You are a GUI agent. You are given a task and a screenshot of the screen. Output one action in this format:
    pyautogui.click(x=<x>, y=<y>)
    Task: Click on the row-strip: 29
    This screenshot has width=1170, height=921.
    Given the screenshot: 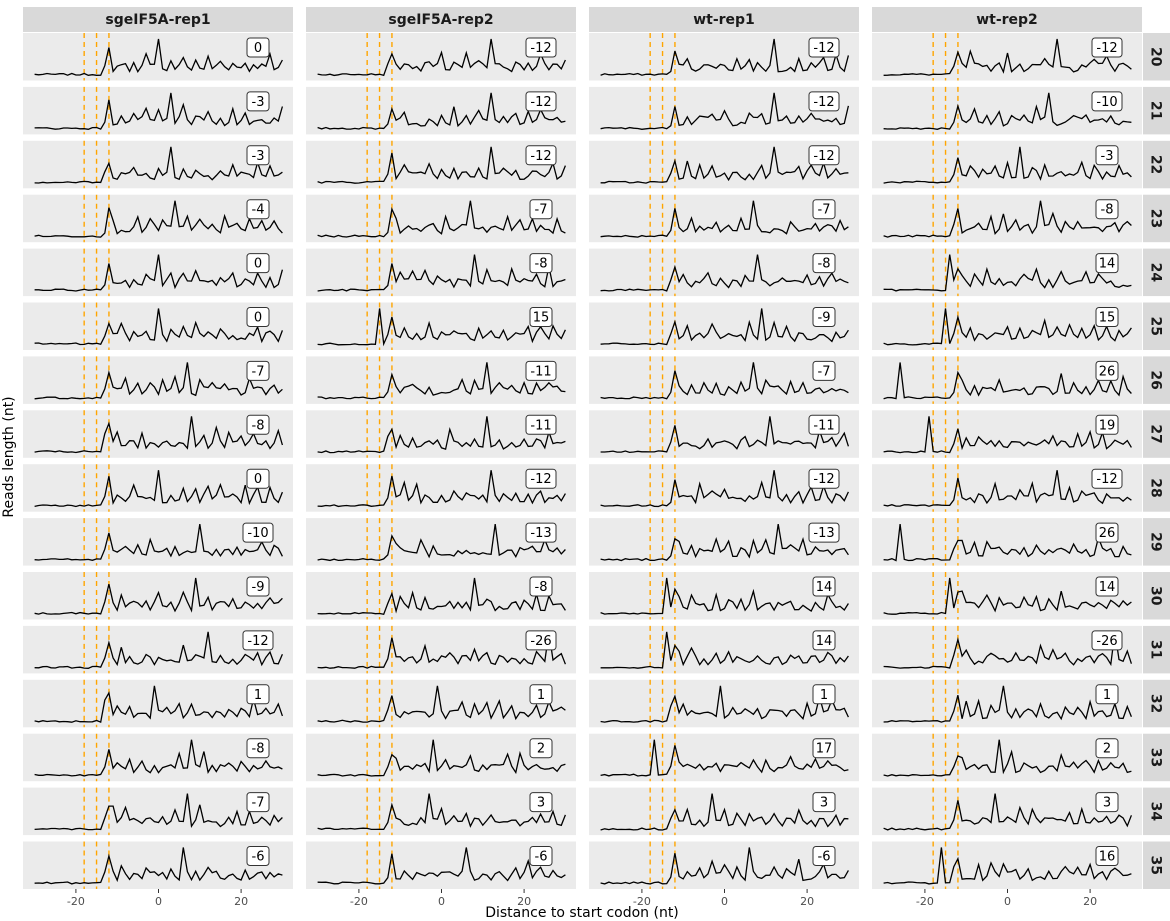 What is the action you would take?
    pyautogui.click(x=1156, y=542)
    